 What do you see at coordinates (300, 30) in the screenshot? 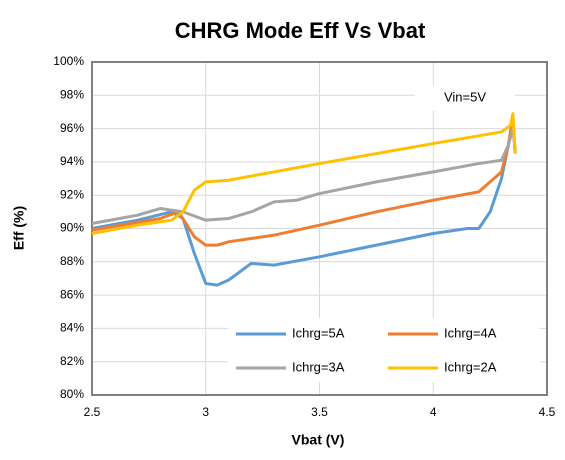
I see `chart-title: CHRG Mode Eff Vs Vbat` at bounding box center [300, 30].